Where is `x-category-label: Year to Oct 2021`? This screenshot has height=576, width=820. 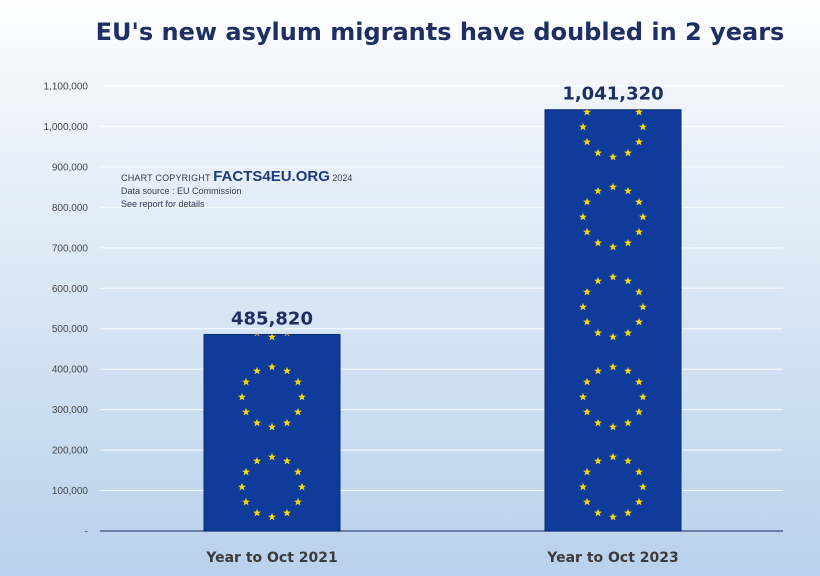 x-category-label: Year to Oct 2021 is located at coordinates (271, 558).